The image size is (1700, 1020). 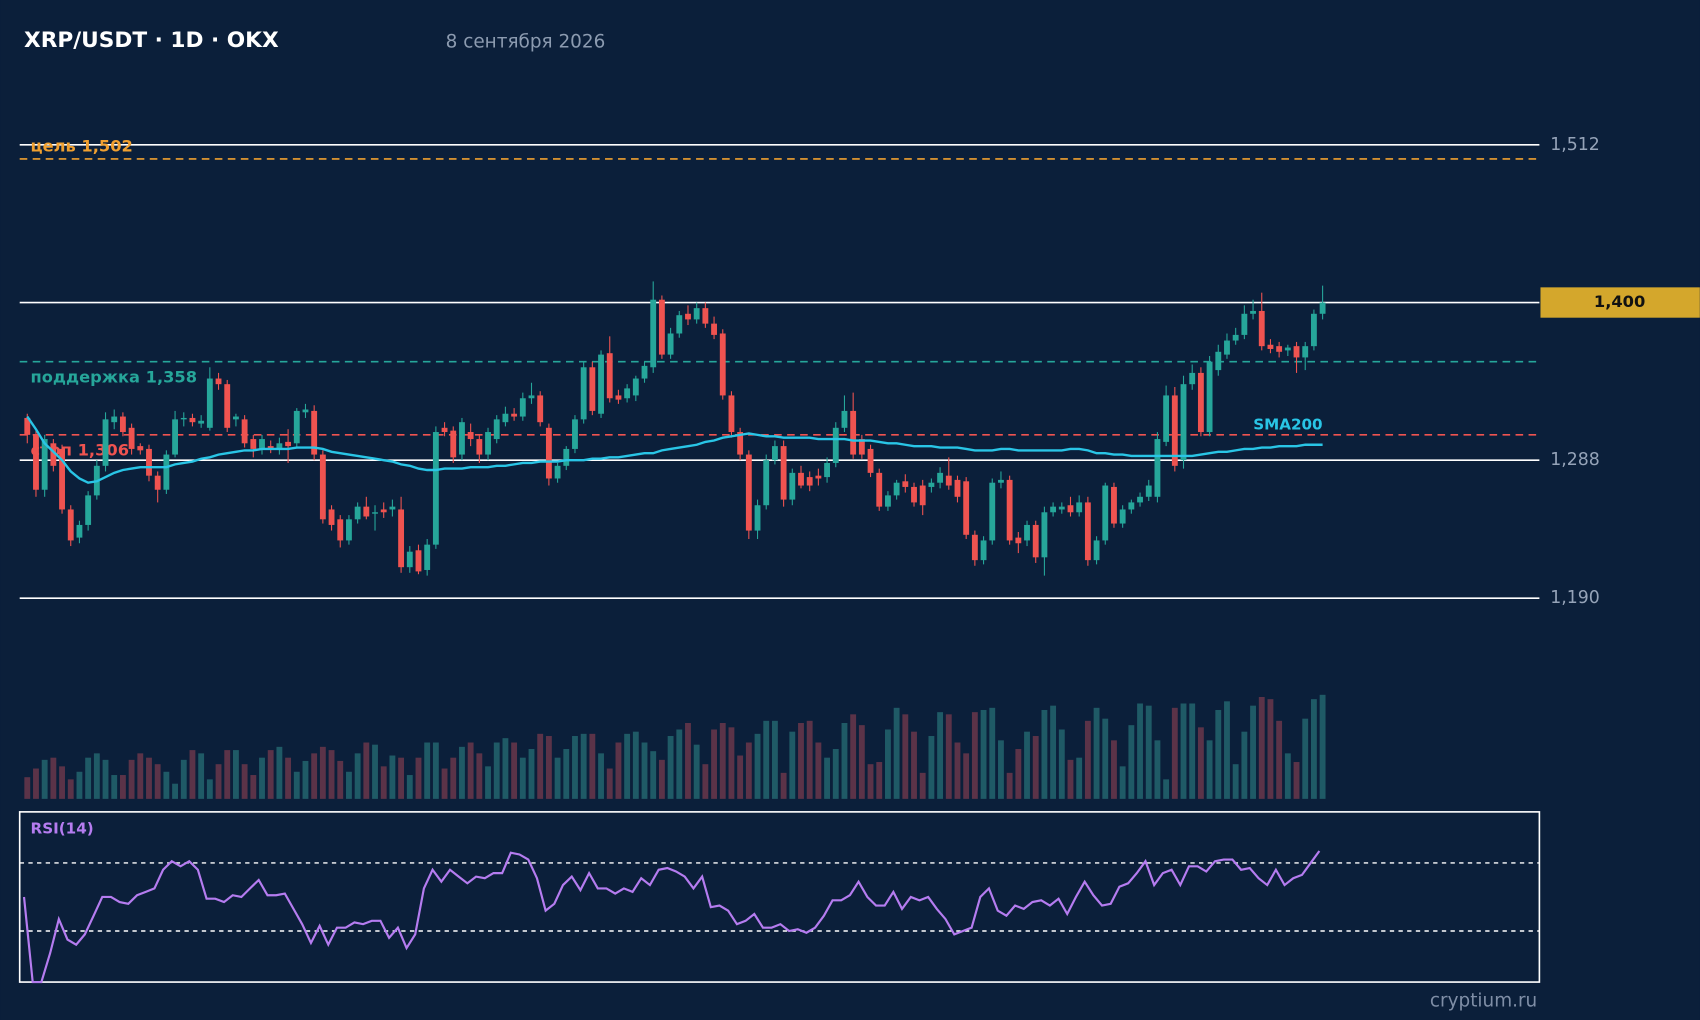 I want to click on level-label: поддержка 1,358, so click(x=114, y=376).